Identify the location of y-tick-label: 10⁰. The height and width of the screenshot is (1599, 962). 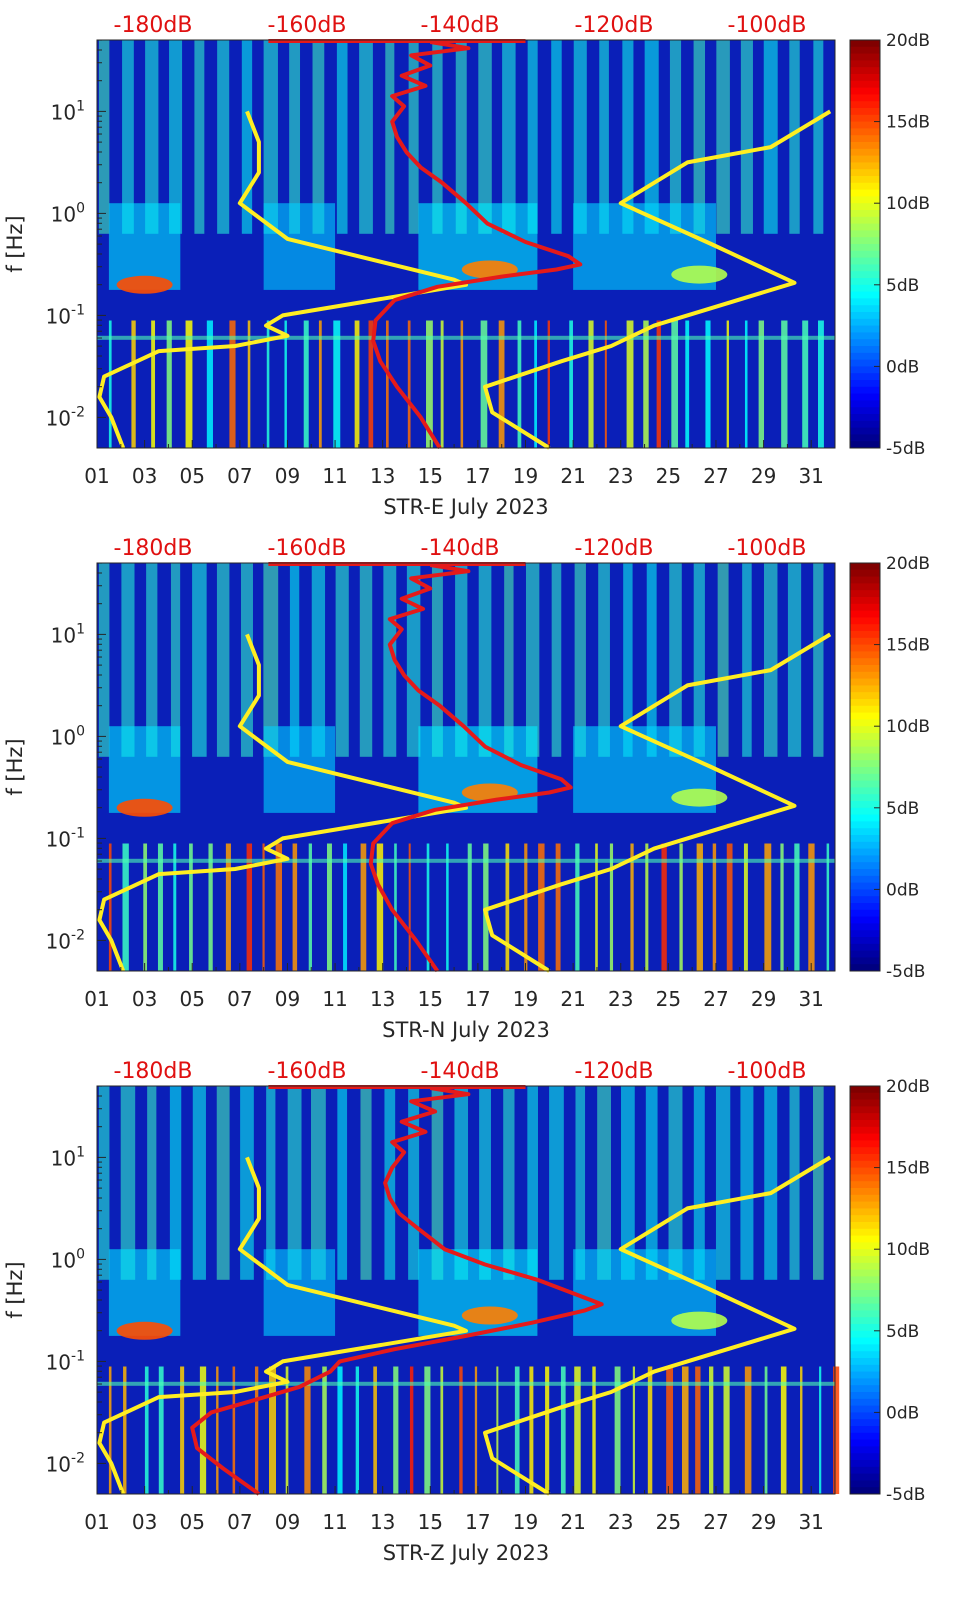
(68, 213).